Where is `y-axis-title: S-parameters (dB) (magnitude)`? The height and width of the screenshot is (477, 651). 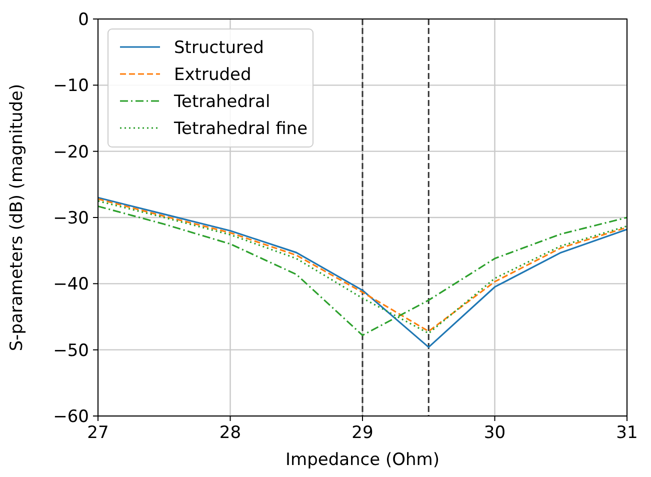 y-axis-title: S-parameters (dB) (magnitude) is located at coordinates (17, 218).